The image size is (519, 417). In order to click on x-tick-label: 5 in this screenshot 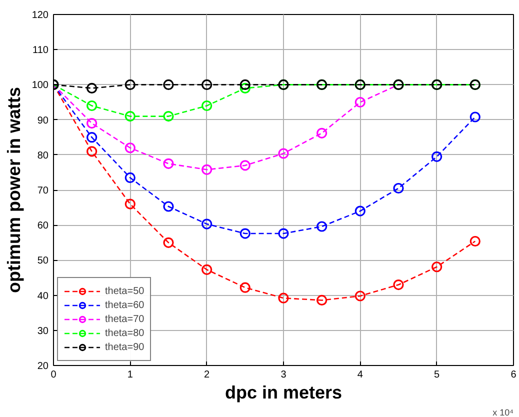, I will do `click(437, 375)`.